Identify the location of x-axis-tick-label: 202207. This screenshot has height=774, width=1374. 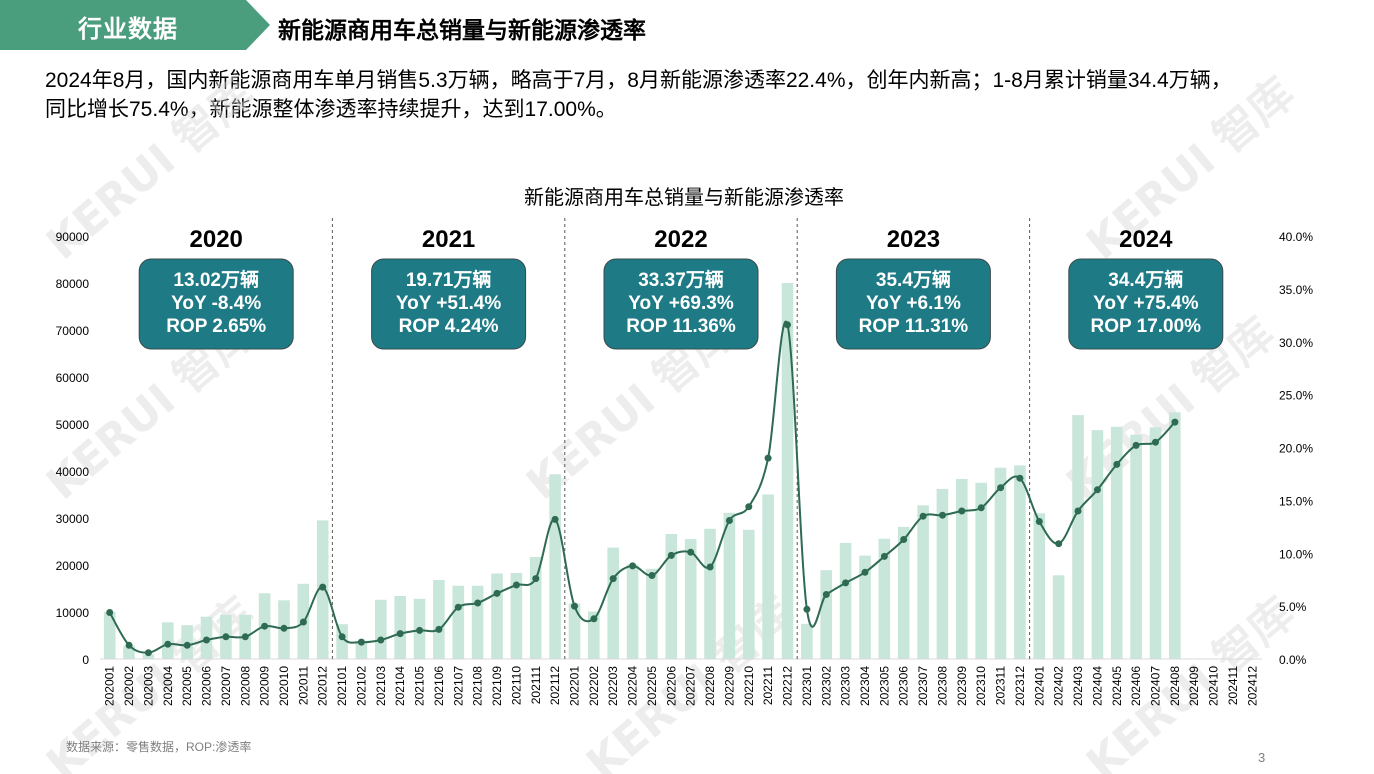
(691, 686).